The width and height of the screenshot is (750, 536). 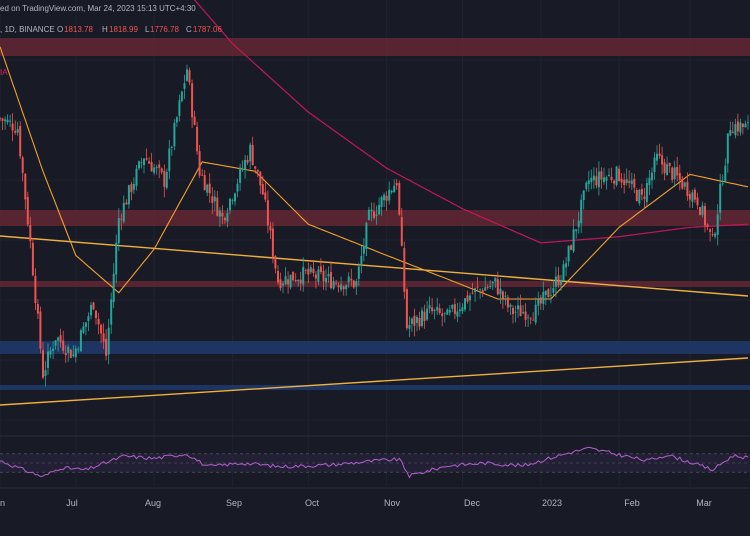 I want to click on zone-support, so click(x=375, y=347).